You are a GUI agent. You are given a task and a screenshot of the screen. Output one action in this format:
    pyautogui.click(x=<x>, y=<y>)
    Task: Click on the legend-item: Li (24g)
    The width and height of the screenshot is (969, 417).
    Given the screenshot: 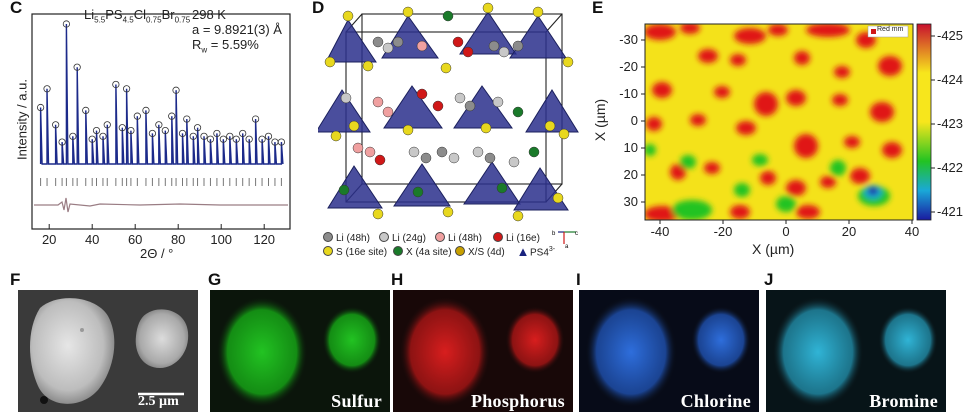 What is the action you would take?
    pyautogui.click(x=402, y=238)
    